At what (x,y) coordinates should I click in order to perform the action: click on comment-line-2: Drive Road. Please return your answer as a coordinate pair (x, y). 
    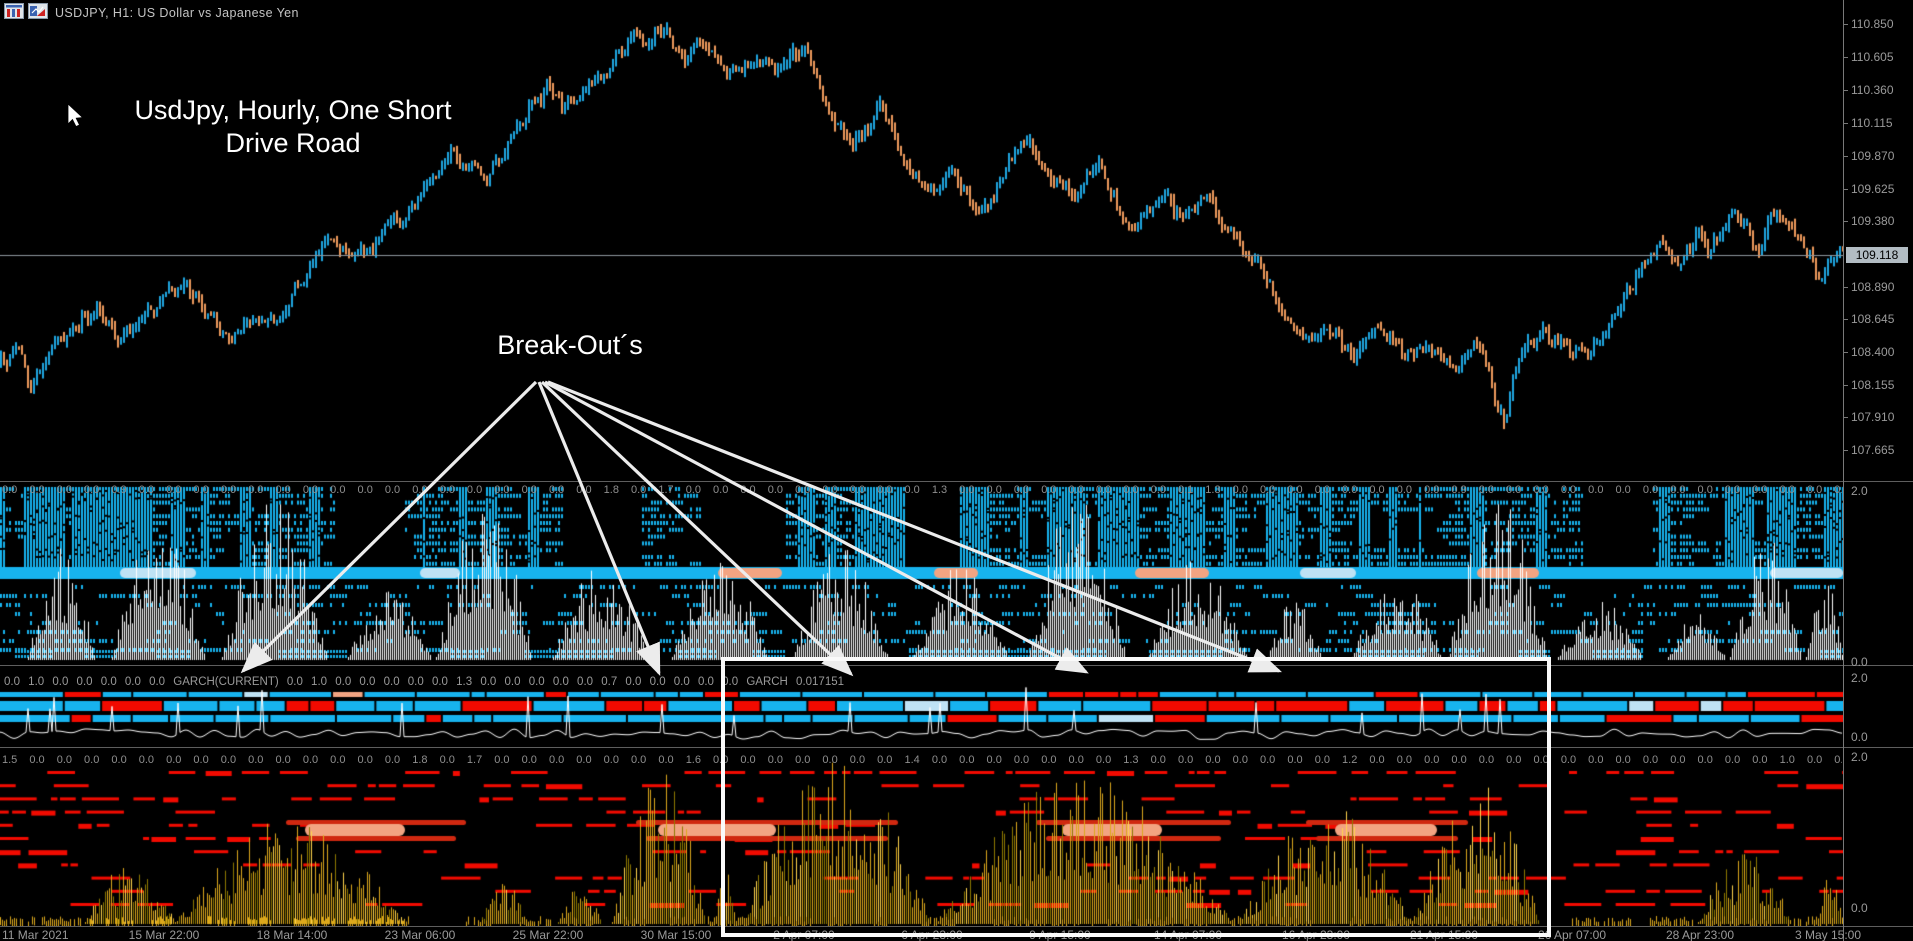
    Looking at the image, I should click on (293, 143).